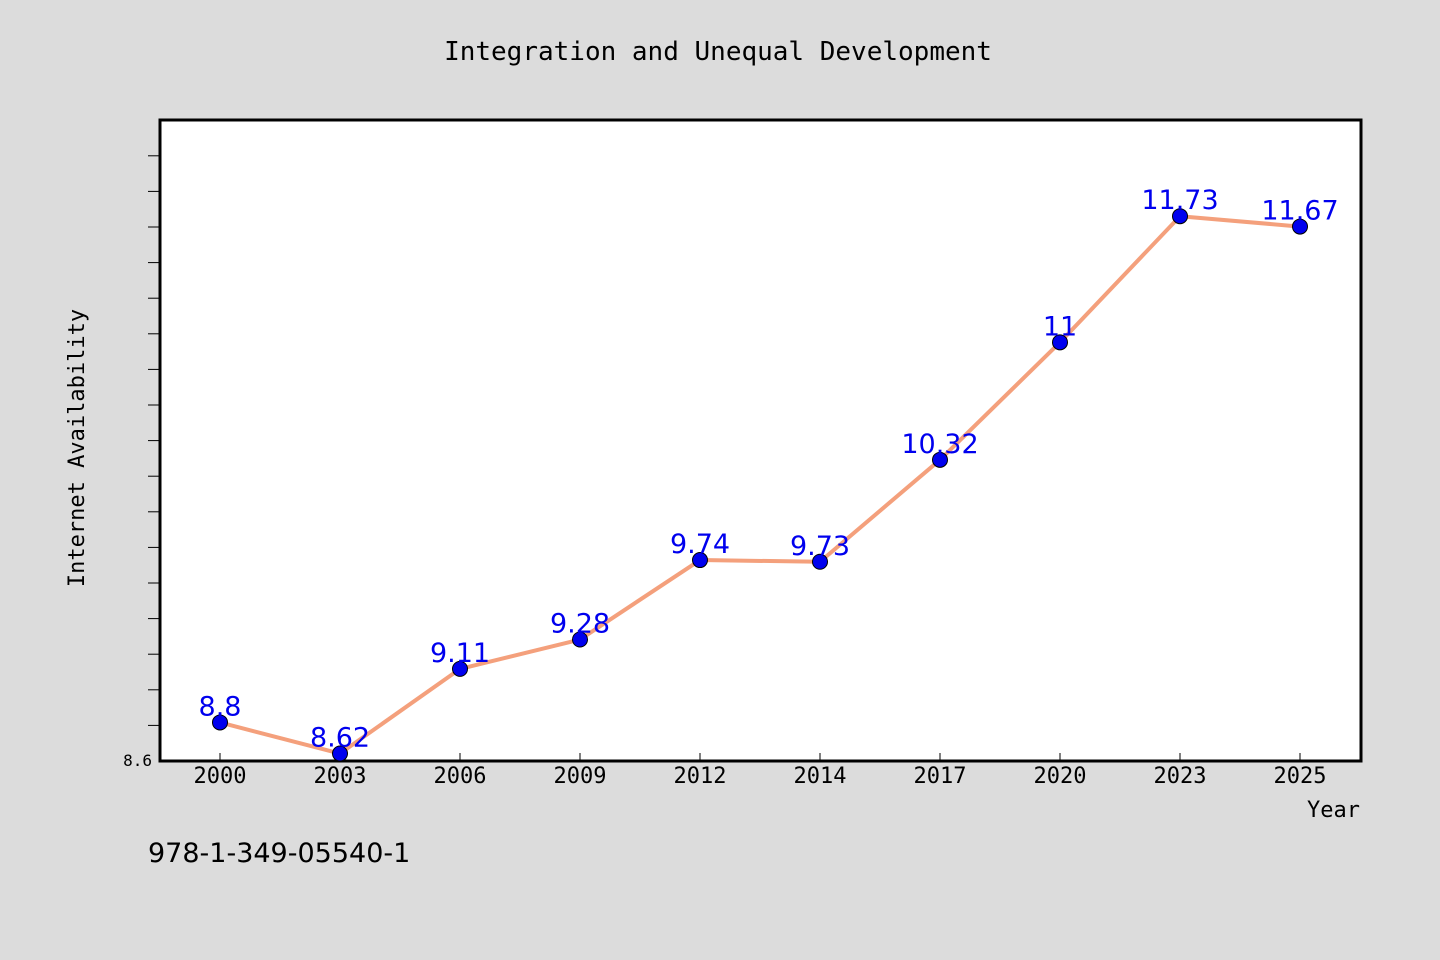 The width and height of the screenshot is (1440, 960). What do you see at coordinates (460, 653) in the screenshot?
I see `data-label: 9.11` at bounding box center [460, 653].